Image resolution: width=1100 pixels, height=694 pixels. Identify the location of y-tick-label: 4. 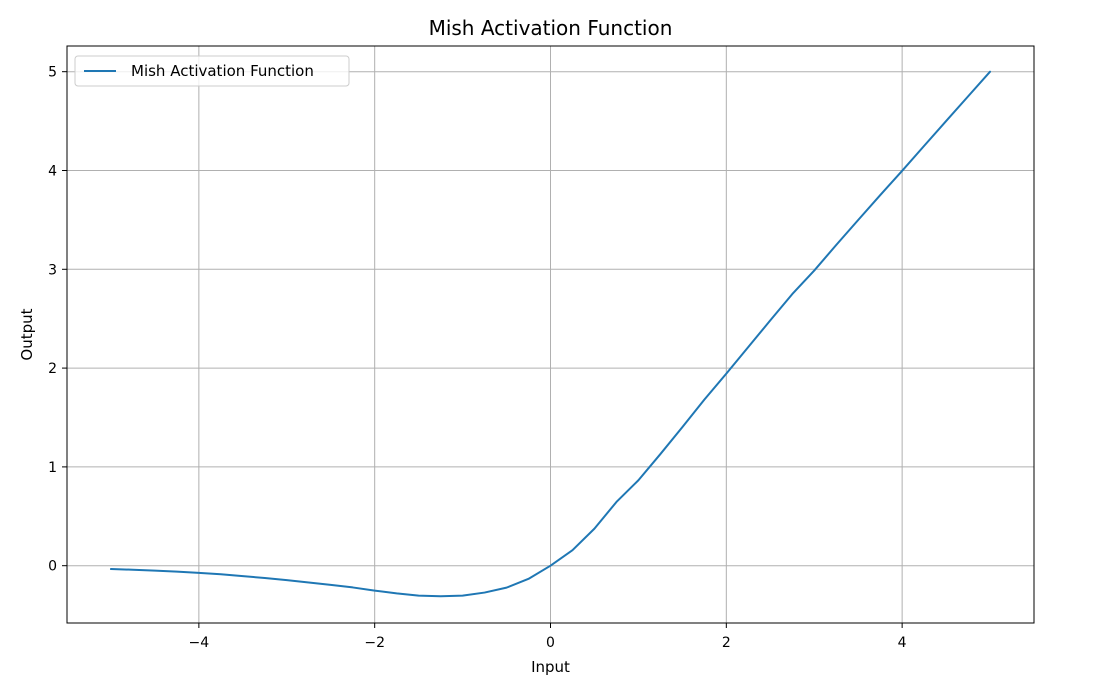
(52, 171).